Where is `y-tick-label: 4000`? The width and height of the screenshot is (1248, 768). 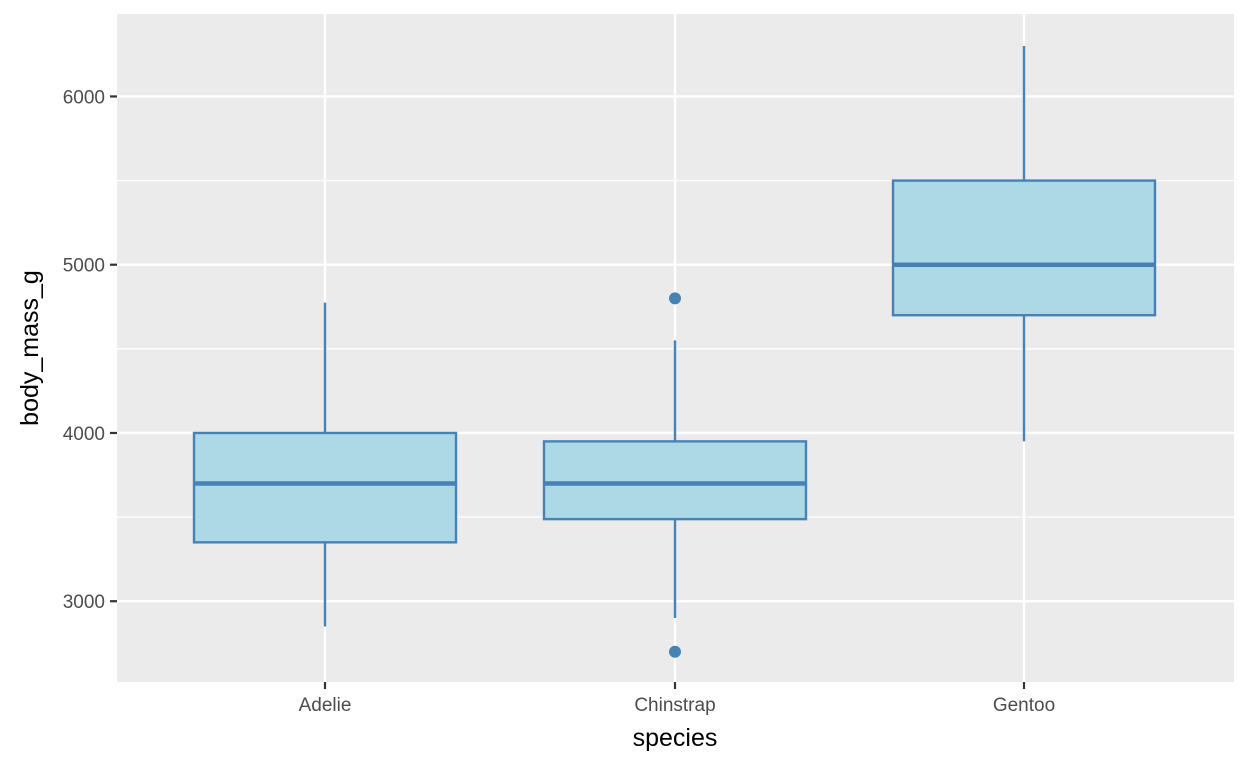
y-tick-label: 4000 is located at coordinates (84, 434).